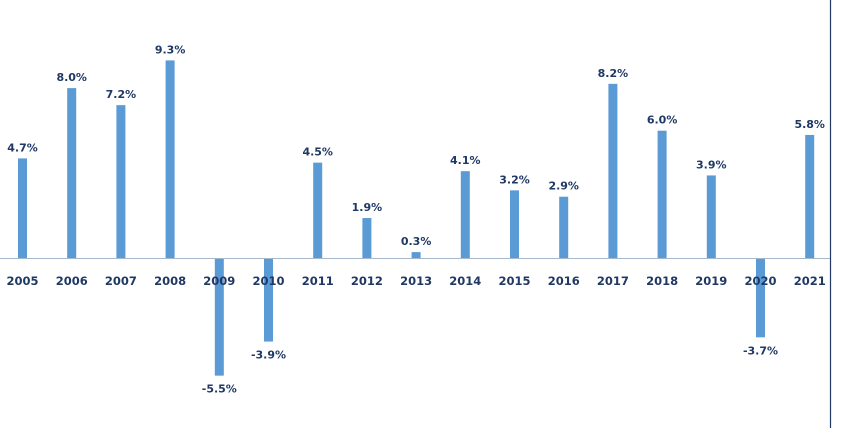  What do you see at coordinates (22, 281) in the screenshot?
I see `x-tick-2005: 2005` at bounding box center [22, 281].